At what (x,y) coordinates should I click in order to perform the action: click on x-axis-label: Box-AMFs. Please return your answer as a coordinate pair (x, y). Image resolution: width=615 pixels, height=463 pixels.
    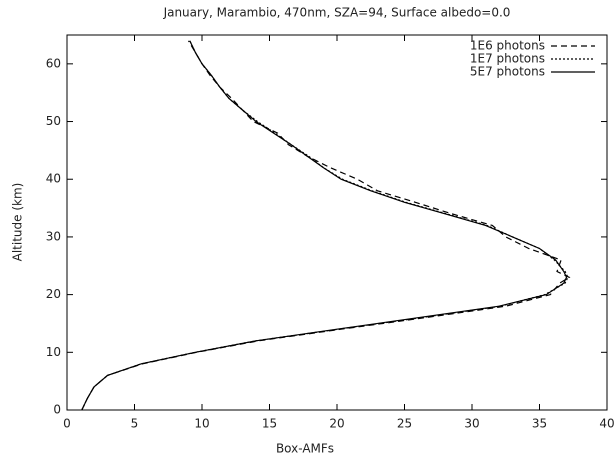
    Looking at the image, I should click on (305, 449).